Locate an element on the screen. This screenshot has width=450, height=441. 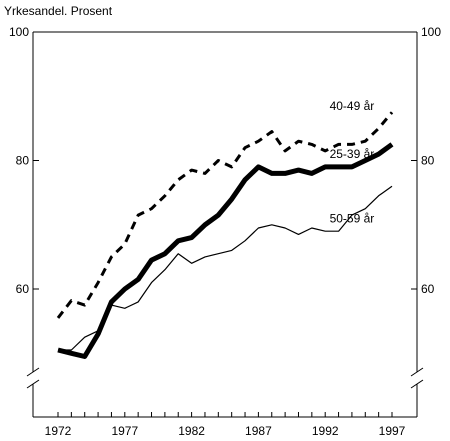
x-tick-label-1987: 1987 is located at coordinates (258, 431).